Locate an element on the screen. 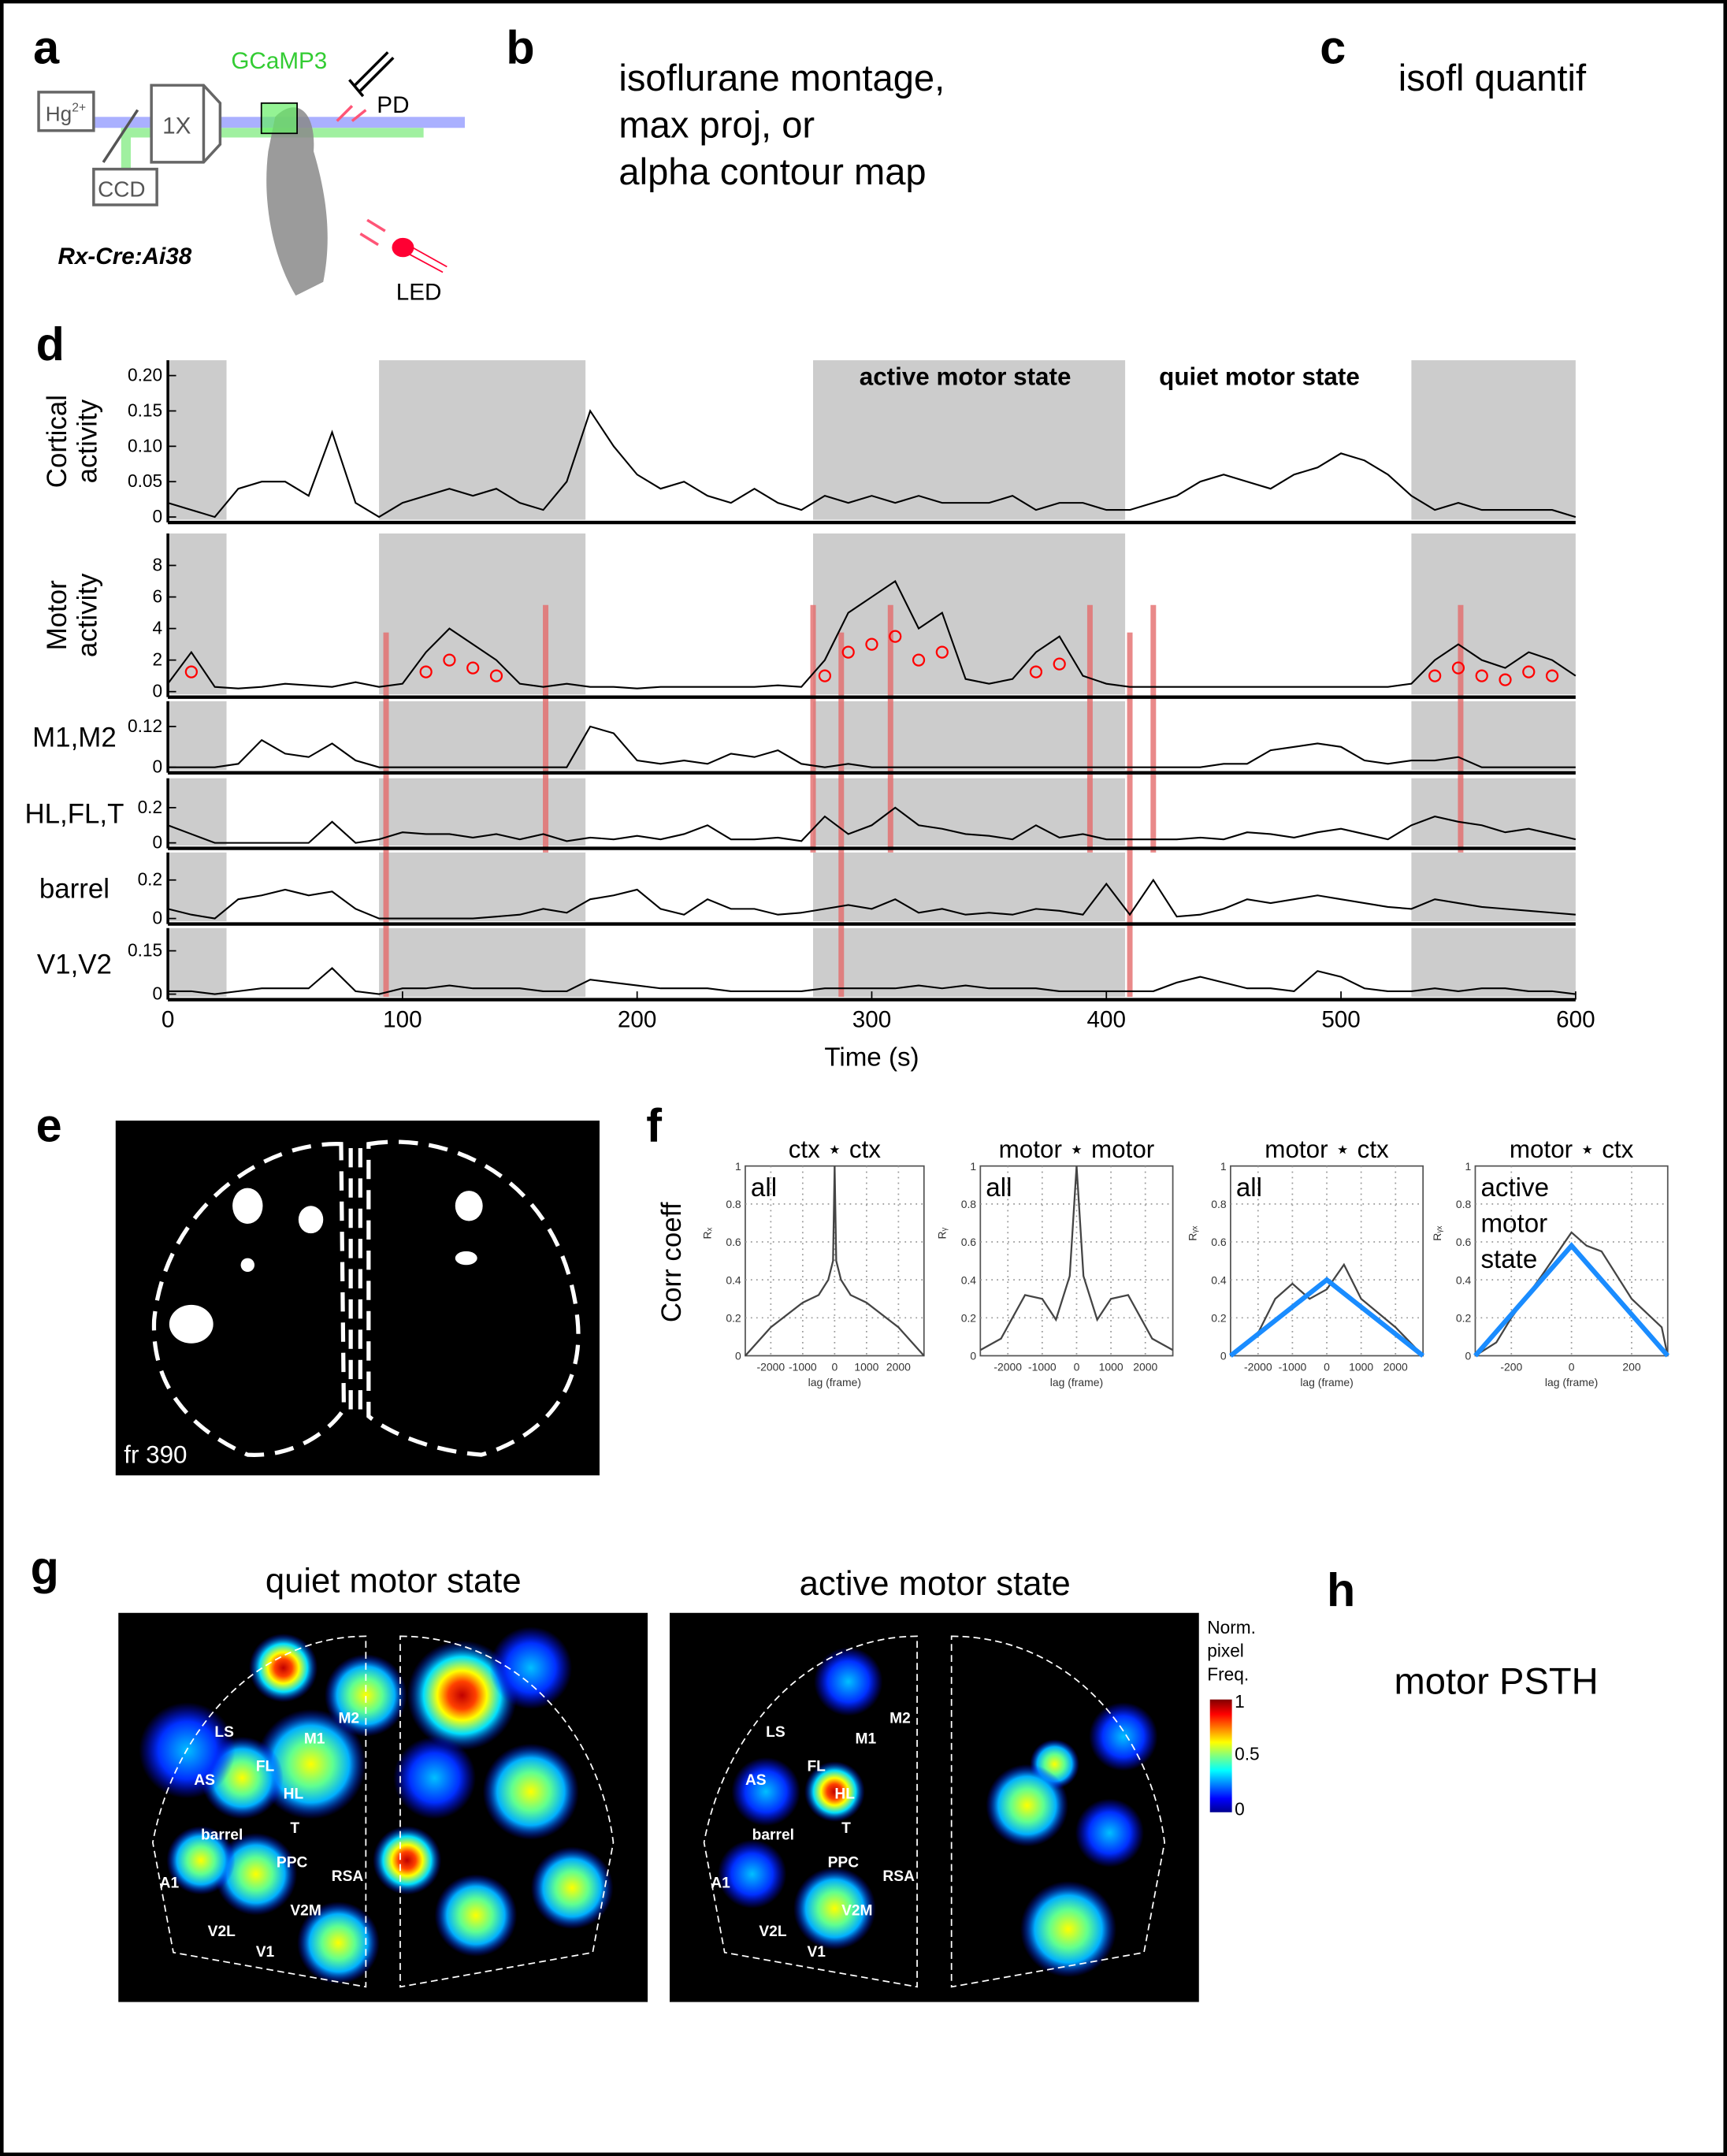  y-tick-label: 0.10 is located at coordinates (145, 445).